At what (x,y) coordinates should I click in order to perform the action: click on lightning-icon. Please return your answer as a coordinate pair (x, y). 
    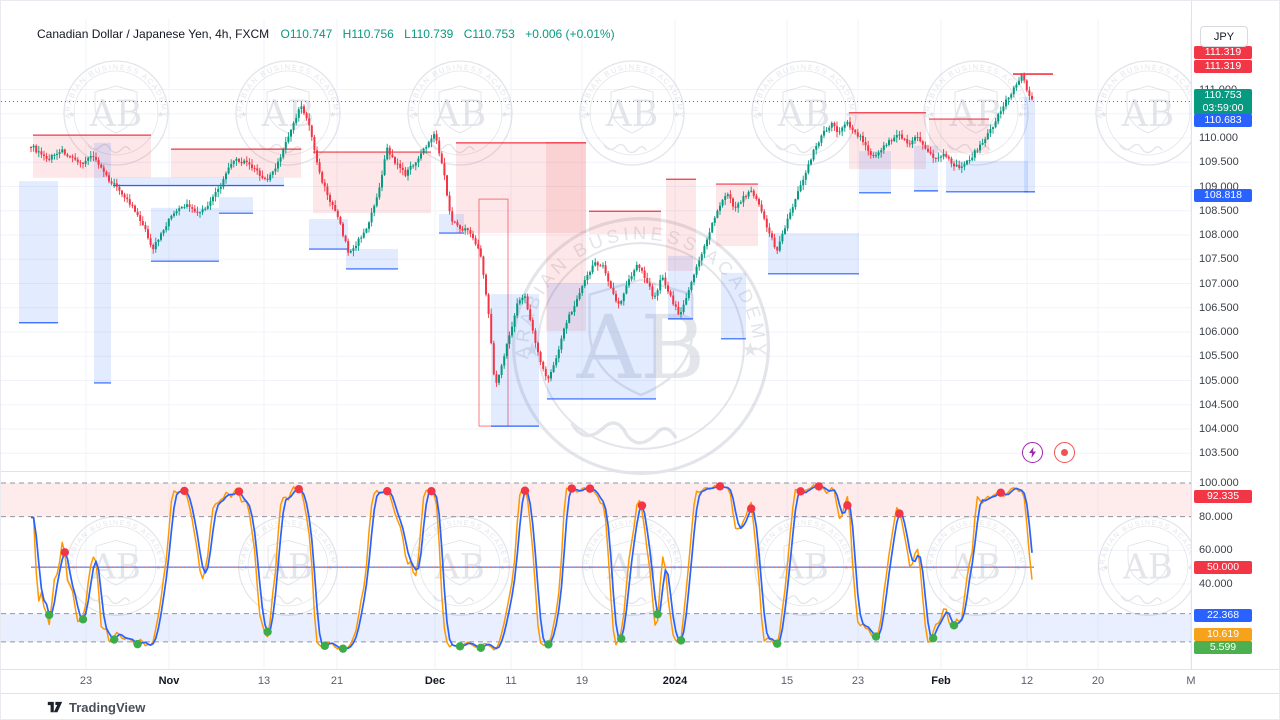
    Looking at the image, I should click on (1032, 452).